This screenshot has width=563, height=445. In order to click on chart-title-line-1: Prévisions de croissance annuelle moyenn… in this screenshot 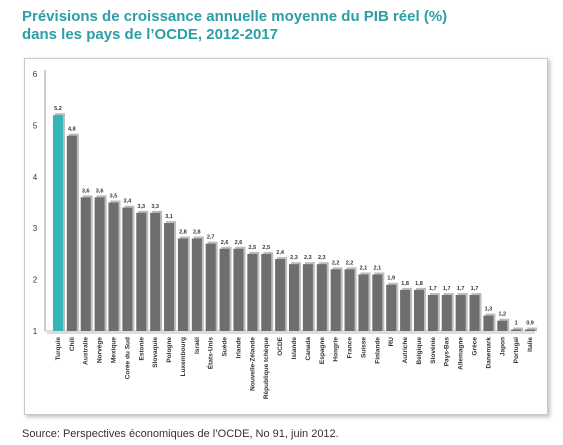, I will do `click(235, 16)`.